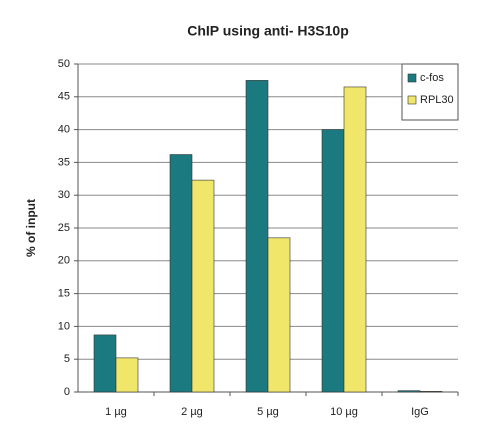 The height and width of the screenshot is (439, 480). What do you see at coordinates (64, 326) in the screenshot?
I see `y-tick-label: 10` at bounding box center [64, 326].